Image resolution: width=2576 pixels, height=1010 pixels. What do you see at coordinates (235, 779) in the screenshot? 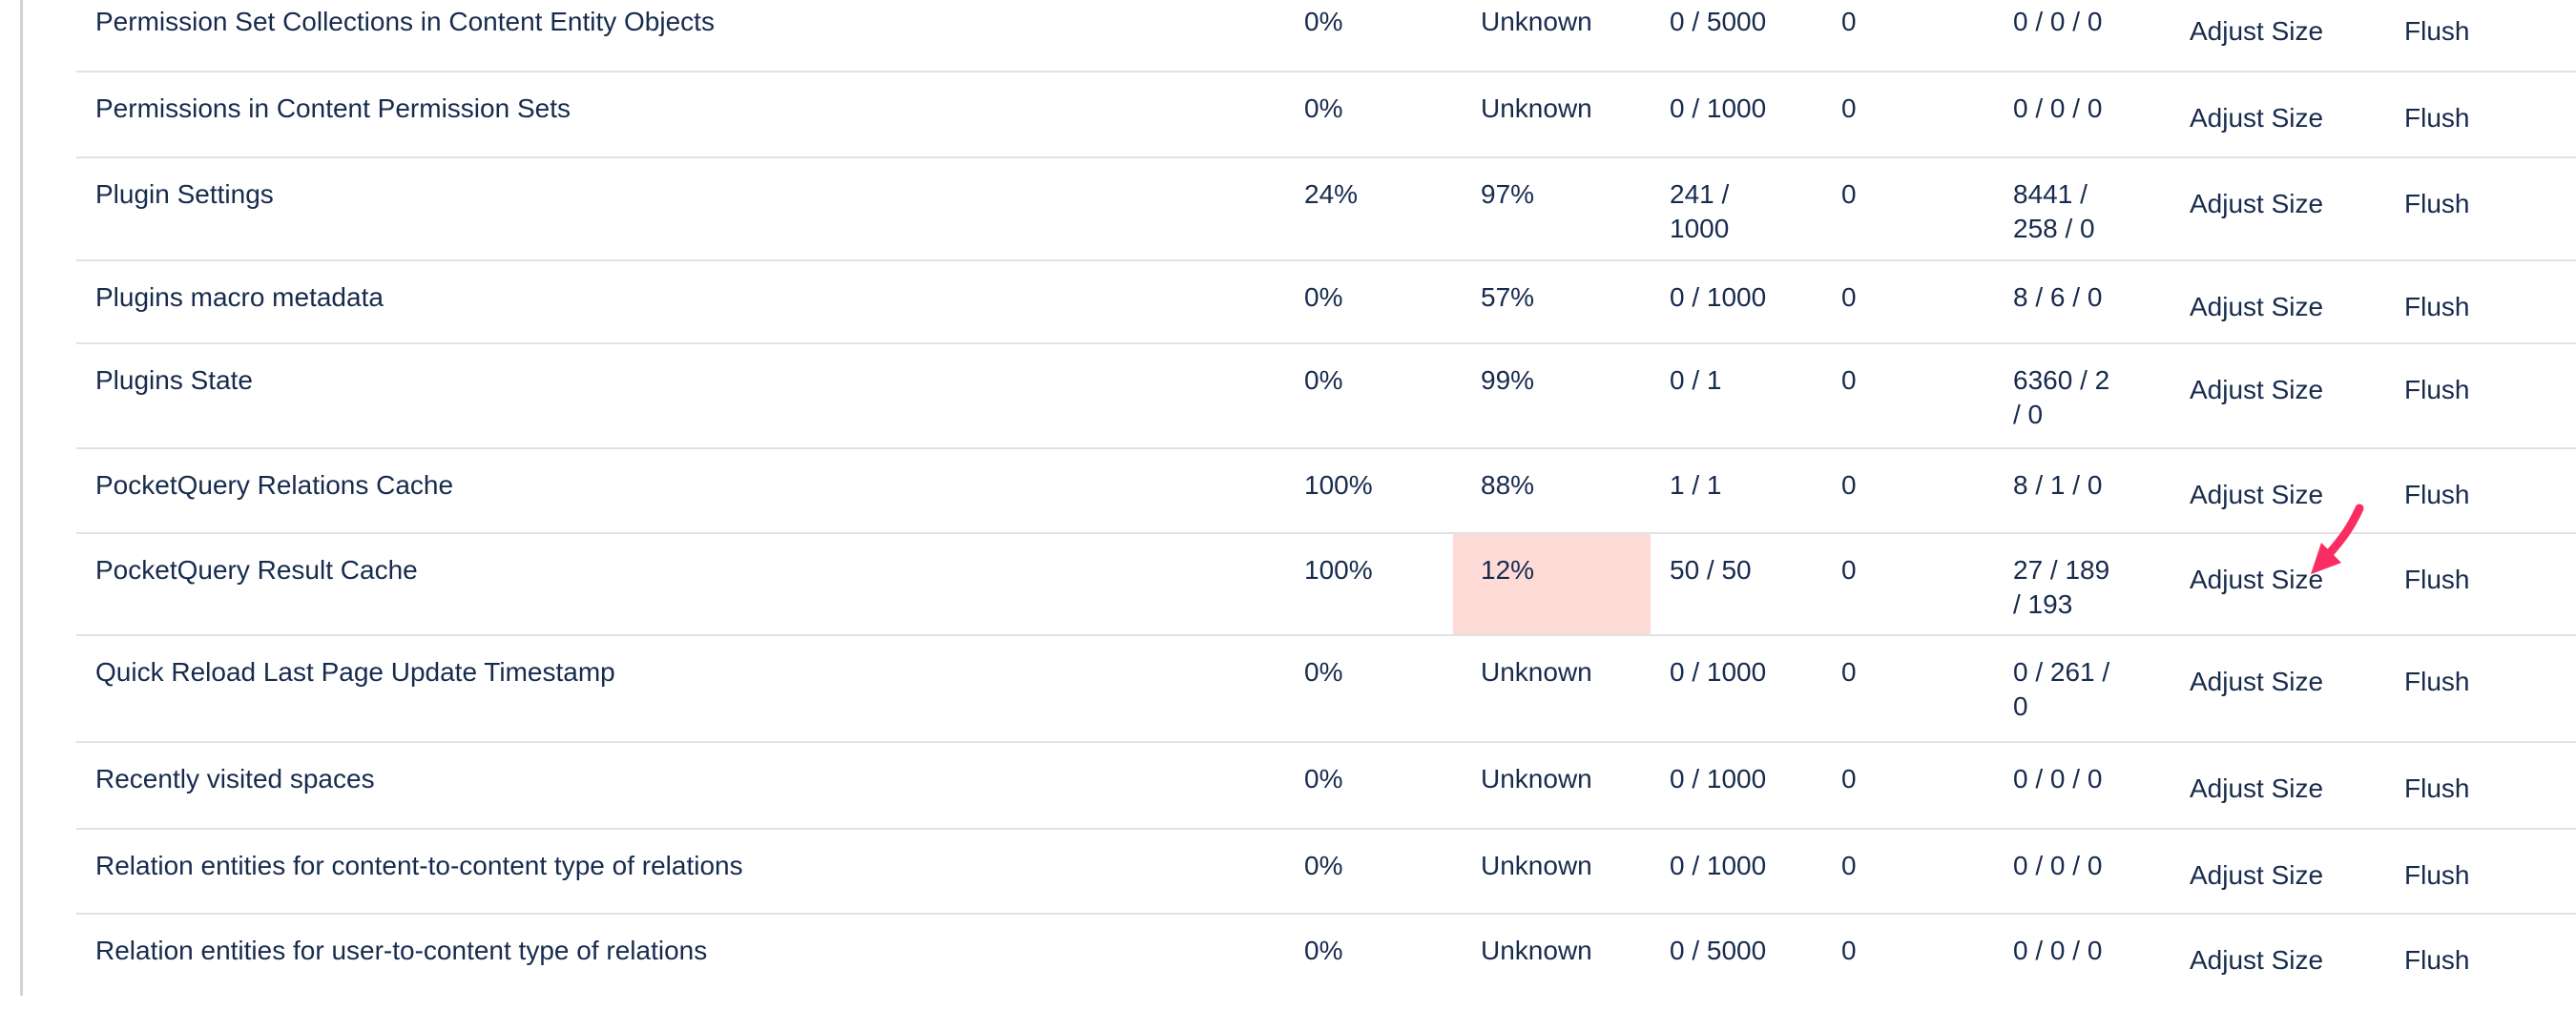
I see `cache-name-label: Recently visited spaces` at bounding box center [235, 779].